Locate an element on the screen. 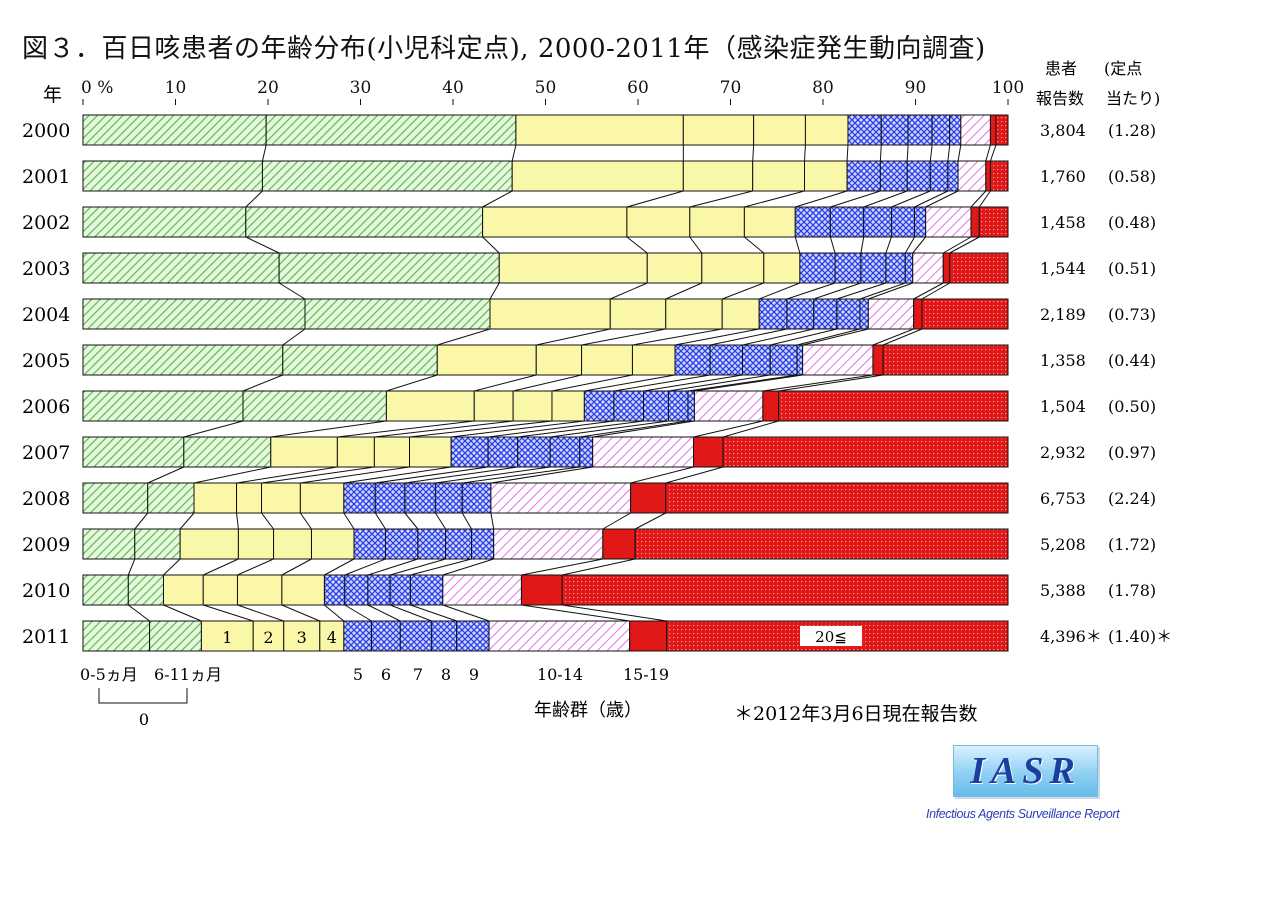 The image size is (1280, 914). age-group-label: 0-5ヵ月 is located at coordinates (109, 674).